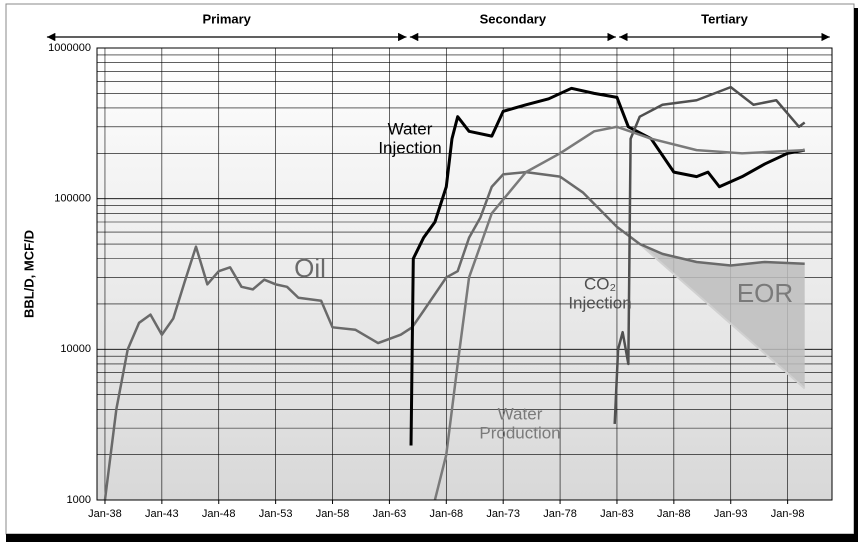 The width and height of the screenshot is (865, 552). What do you see at coordinates (69, 48) in the screenshot?
I see `y-tick-label: 1000000` at bounding box center [69, 48].